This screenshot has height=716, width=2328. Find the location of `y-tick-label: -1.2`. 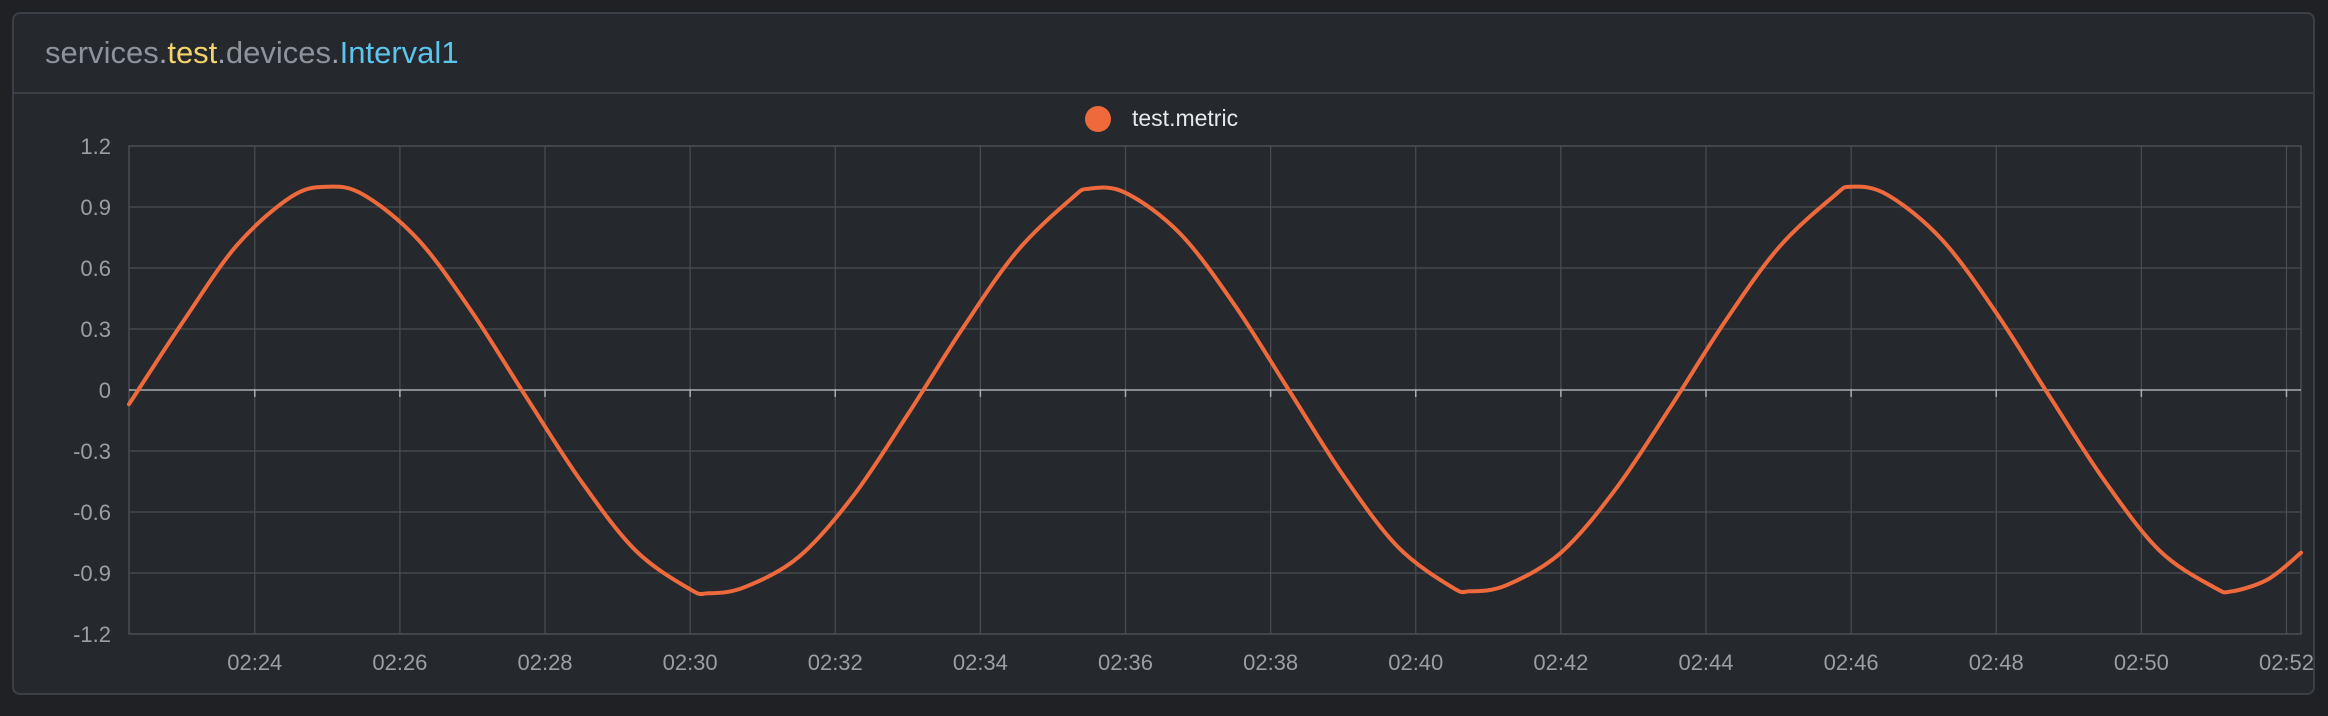

y-tick-label: -1.2 is located at coordinates (92, 634).